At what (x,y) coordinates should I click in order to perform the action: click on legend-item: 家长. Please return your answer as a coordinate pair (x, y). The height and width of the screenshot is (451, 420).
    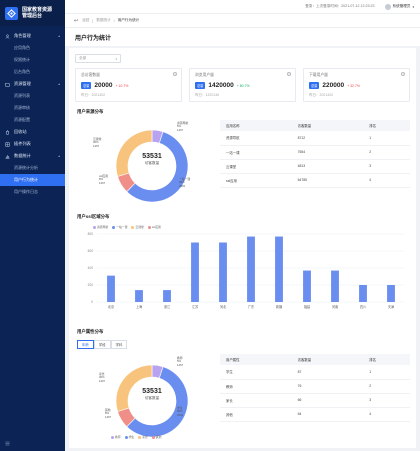
    Looking at the image, I should click on (143, 437).